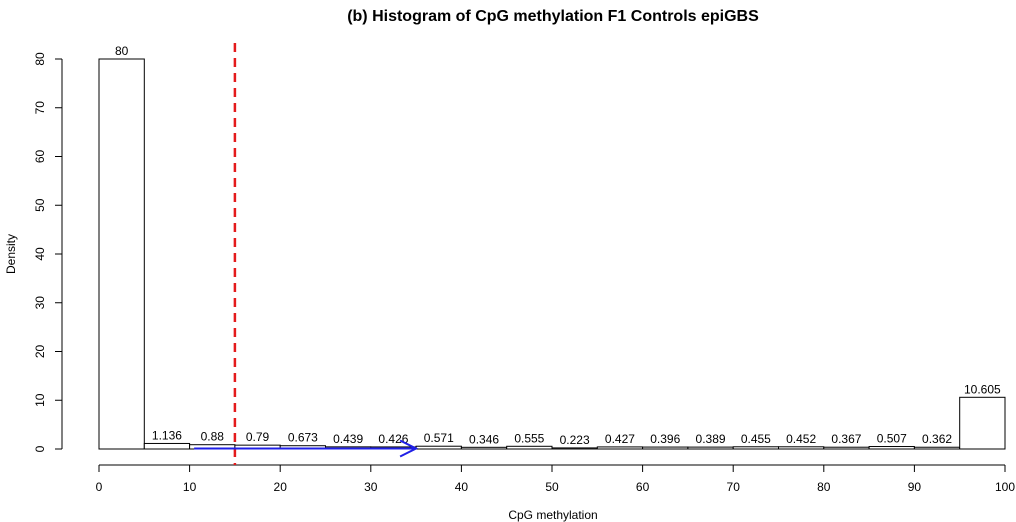 The width and height of the screenshot is (1016, 522). I want to click on bar-value-label: 0.673, so click(303, 438).